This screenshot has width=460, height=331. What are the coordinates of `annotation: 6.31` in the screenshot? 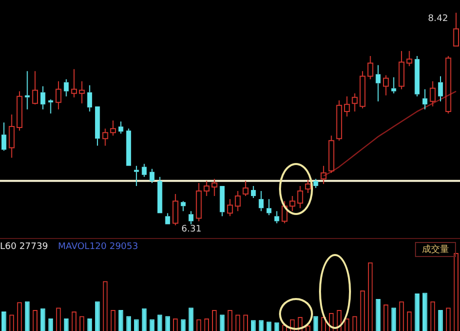 It's located at (191, 229).